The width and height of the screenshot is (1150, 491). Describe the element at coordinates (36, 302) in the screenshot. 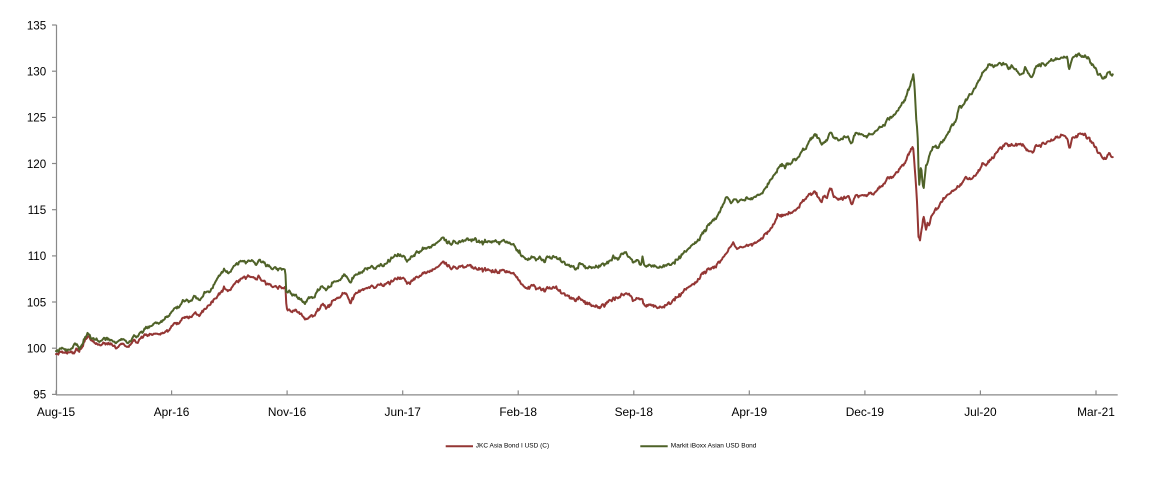

I see `svg-text: 105` at that location.